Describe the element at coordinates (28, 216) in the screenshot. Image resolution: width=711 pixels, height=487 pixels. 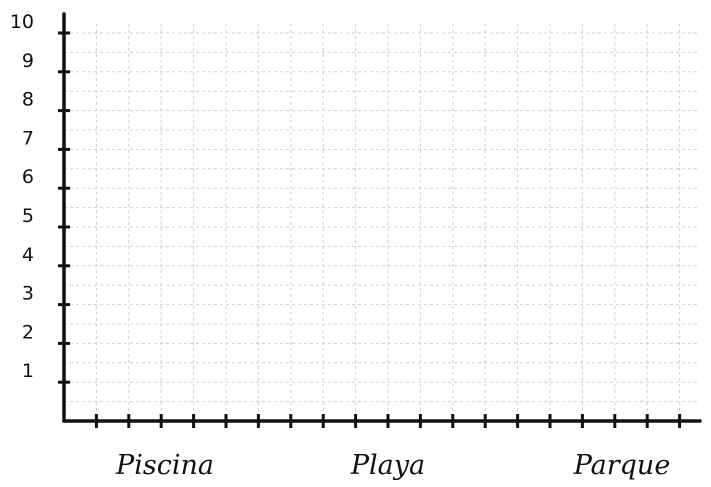
I see `y-tick-label-5: 5` at that location.